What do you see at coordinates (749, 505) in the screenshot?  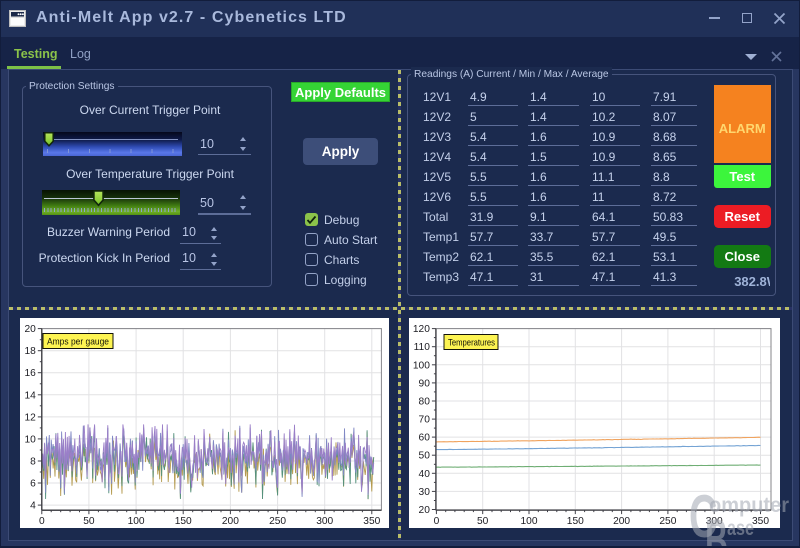 I see `svg-text: omputer` at bounding box center [749, 505].